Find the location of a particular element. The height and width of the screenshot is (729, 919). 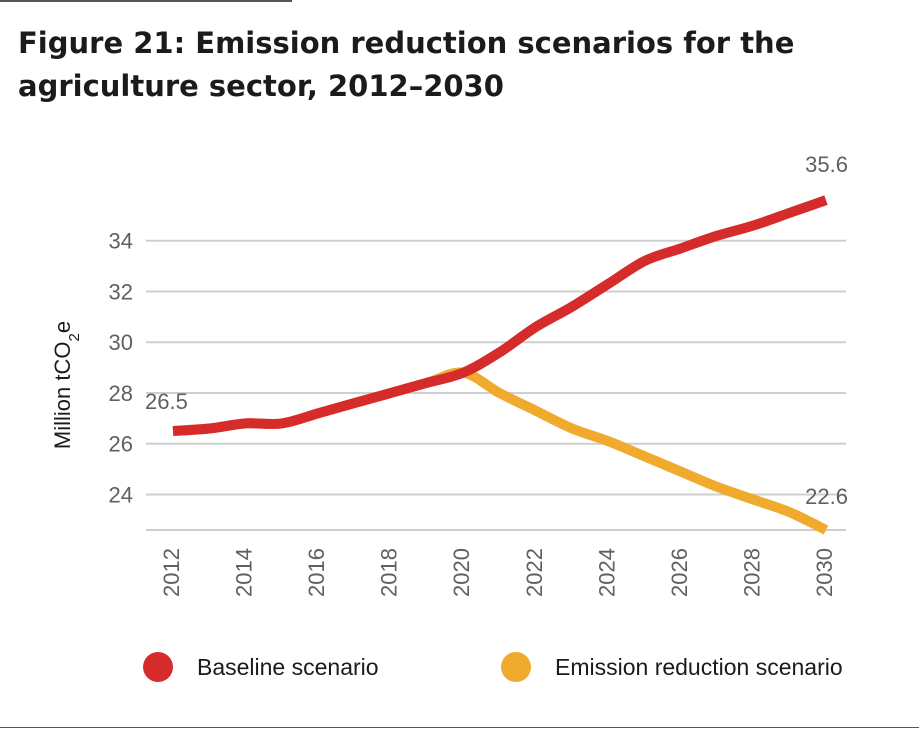

y-tick-label: 24 is located at coordinates (121, 494).